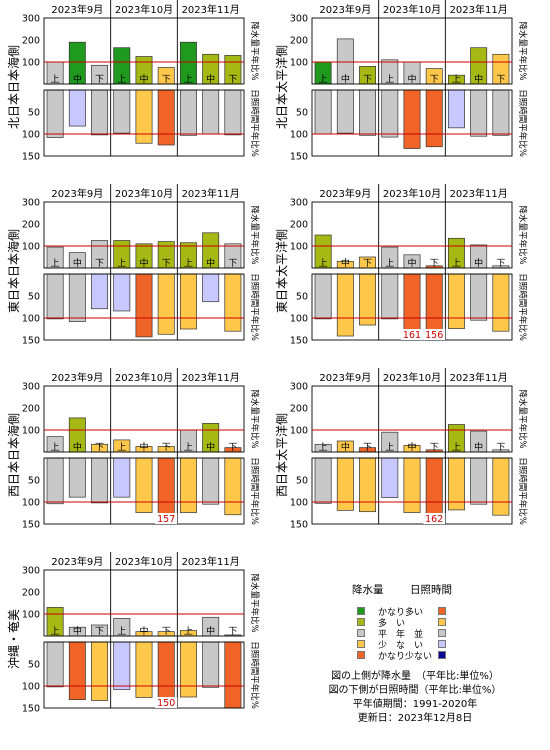 The height and width of the screenshot is (750, 550). What do you see at coordinates (345, 193) in the screenshot?
I see `month-header: 2023年9月` at bounding box center [345, 193].